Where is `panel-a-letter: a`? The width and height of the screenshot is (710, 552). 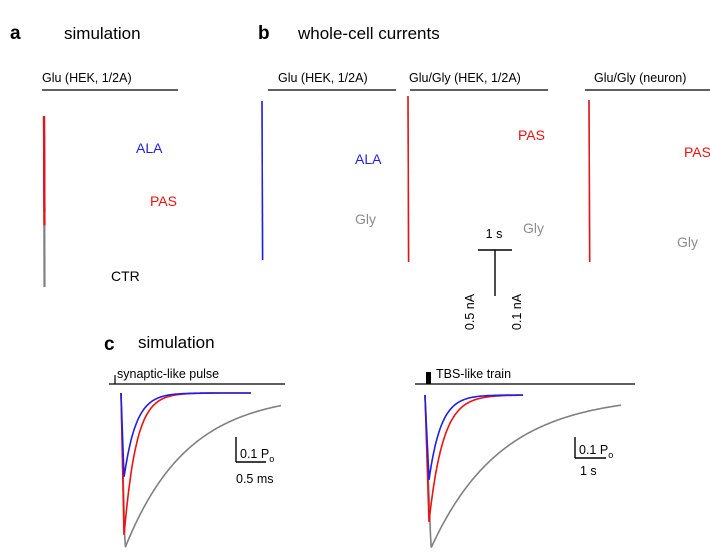 panel-a-letter: a is located at coordinates (15, 33).